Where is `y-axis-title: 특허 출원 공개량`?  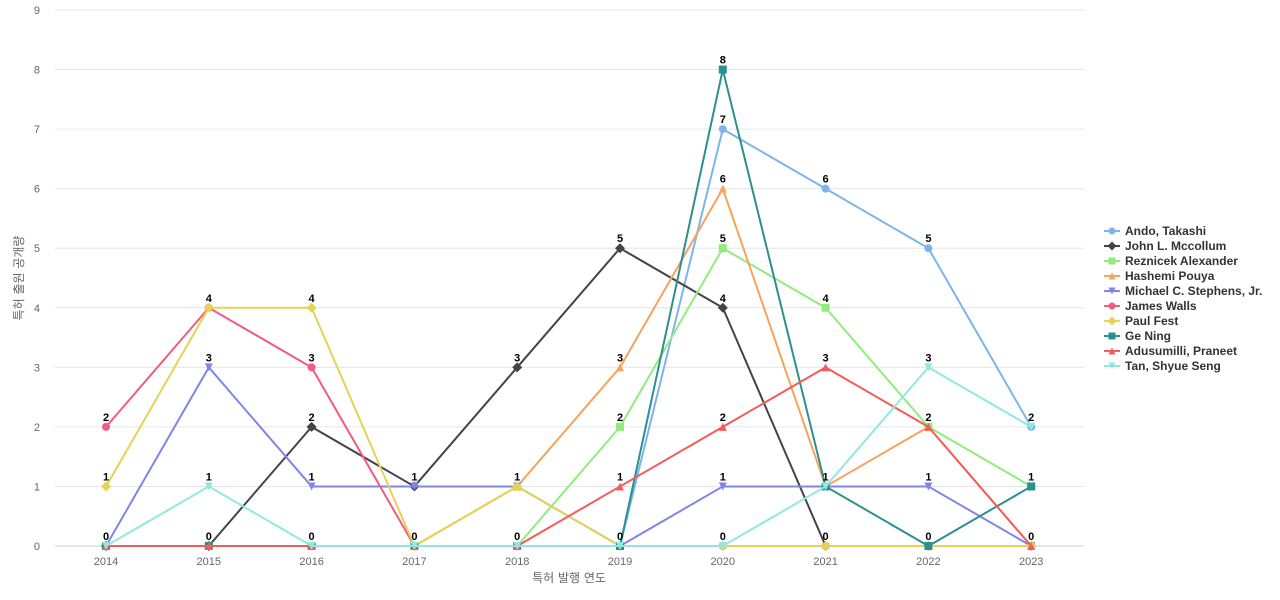
y-axis-title: 특허 출원 공개량 is located at coordinates (19, 278).